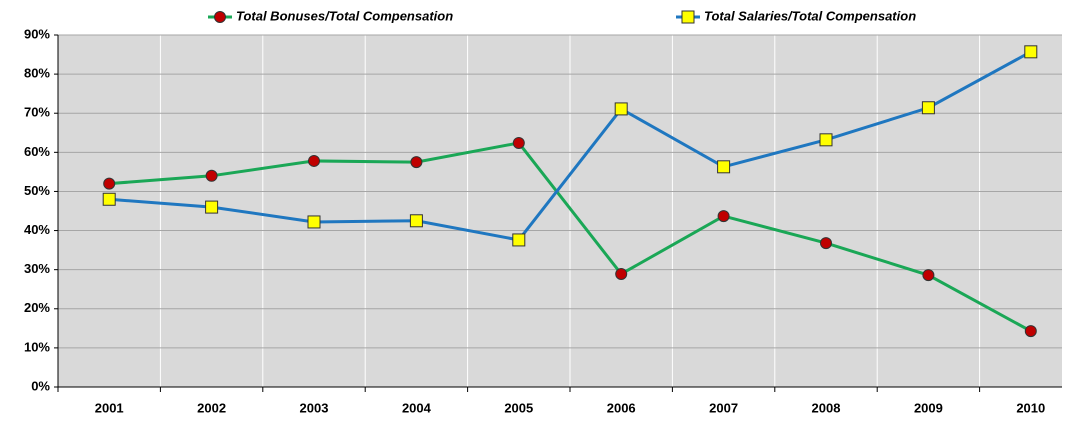 Image resolution: width=1072 pixels, height=421 pixels. I want to click on y-tick-label: 50%, so click(37, 190).